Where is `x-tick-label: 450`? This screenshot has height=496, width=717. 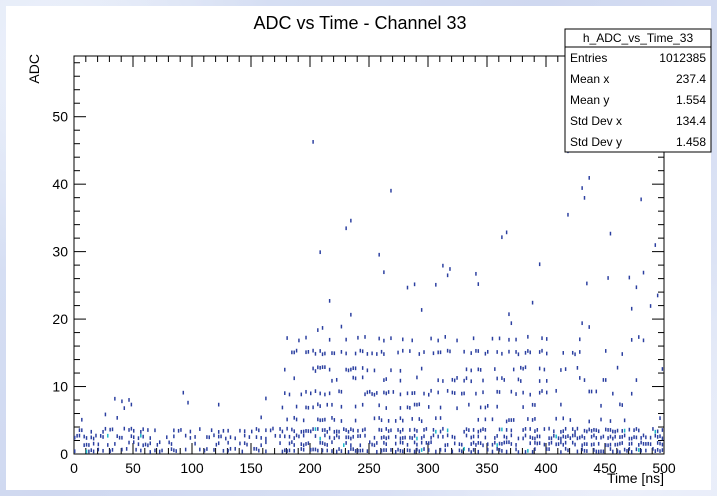 x-tick-label: 450 is located at coordinates (605, 468).